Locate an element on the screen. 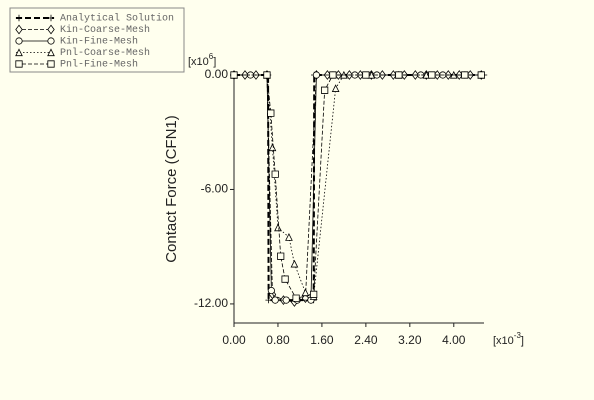  legend-label: Kin-Fine-Mesh is located at coordinates (99, 42).